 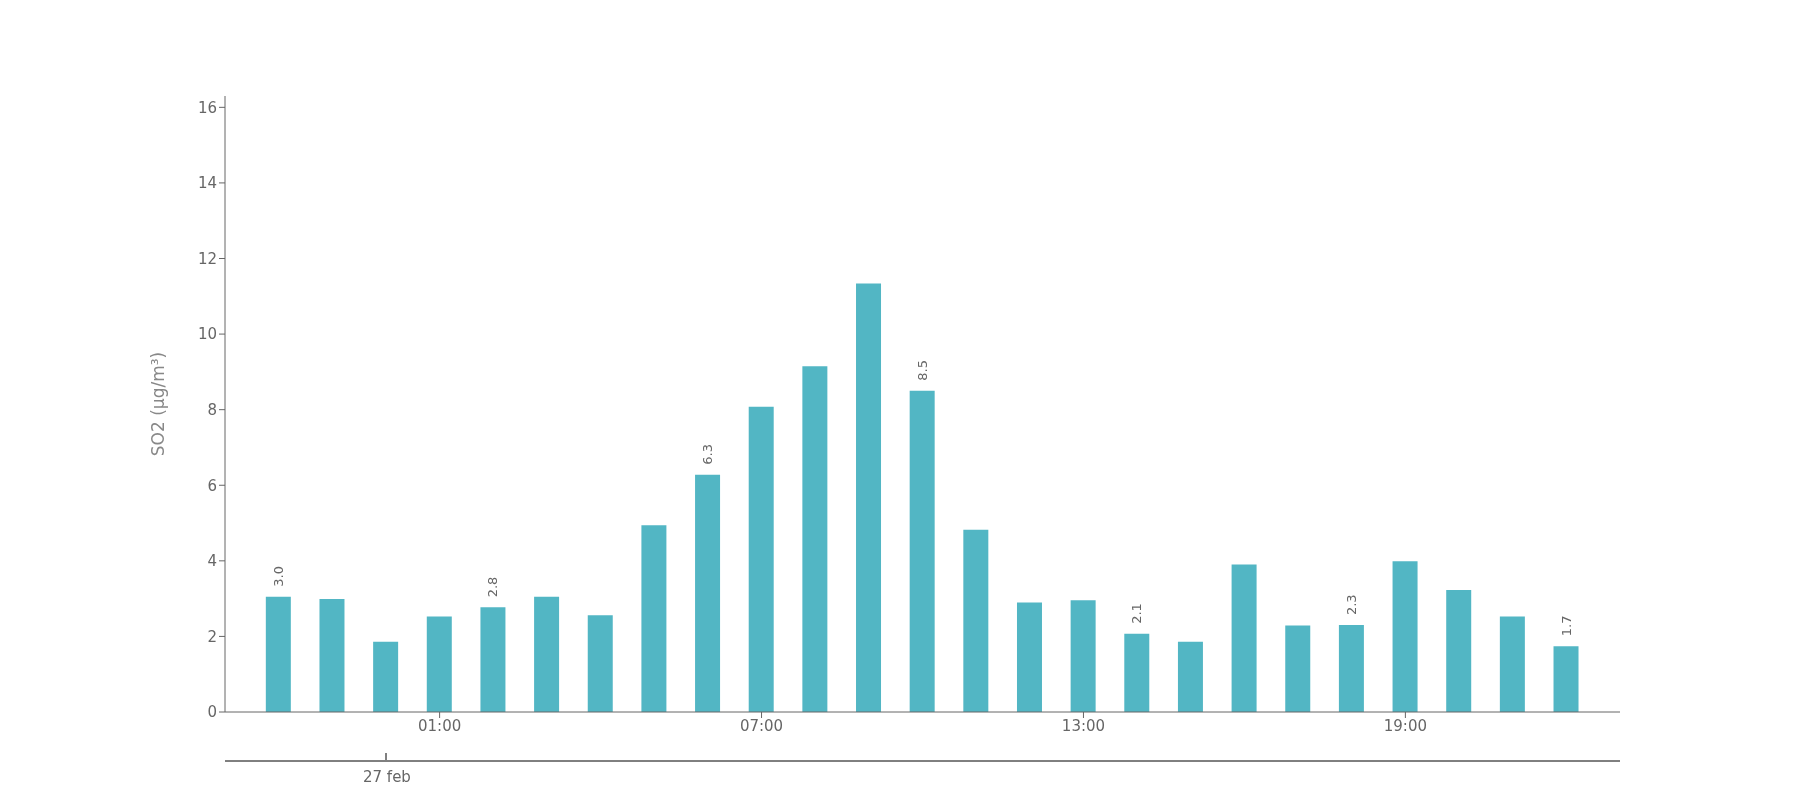 I want to click on y-tick-label: 8, so click(x=212, y=409).